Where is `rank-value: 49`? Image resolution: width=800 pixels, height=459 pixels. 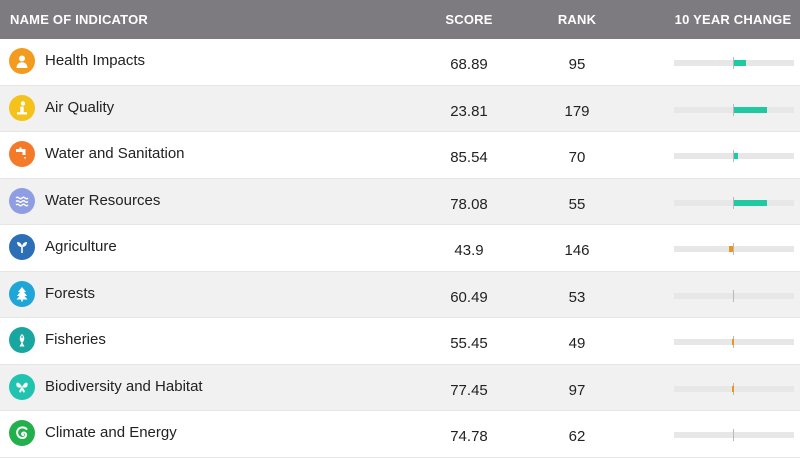
rank-value: 49 is located at coordinates (577, 343).